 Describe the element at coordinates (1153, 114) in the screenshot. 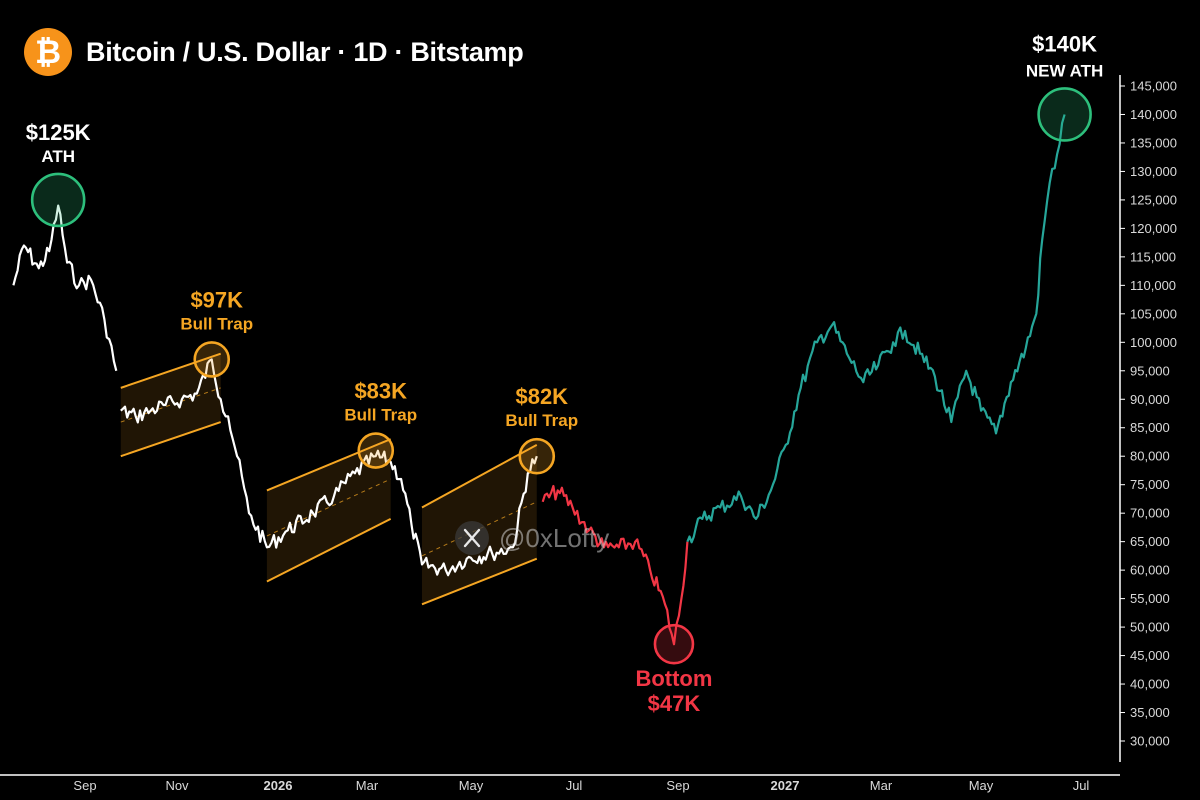

I see `price-tick-label-2: 140,000` at that location.